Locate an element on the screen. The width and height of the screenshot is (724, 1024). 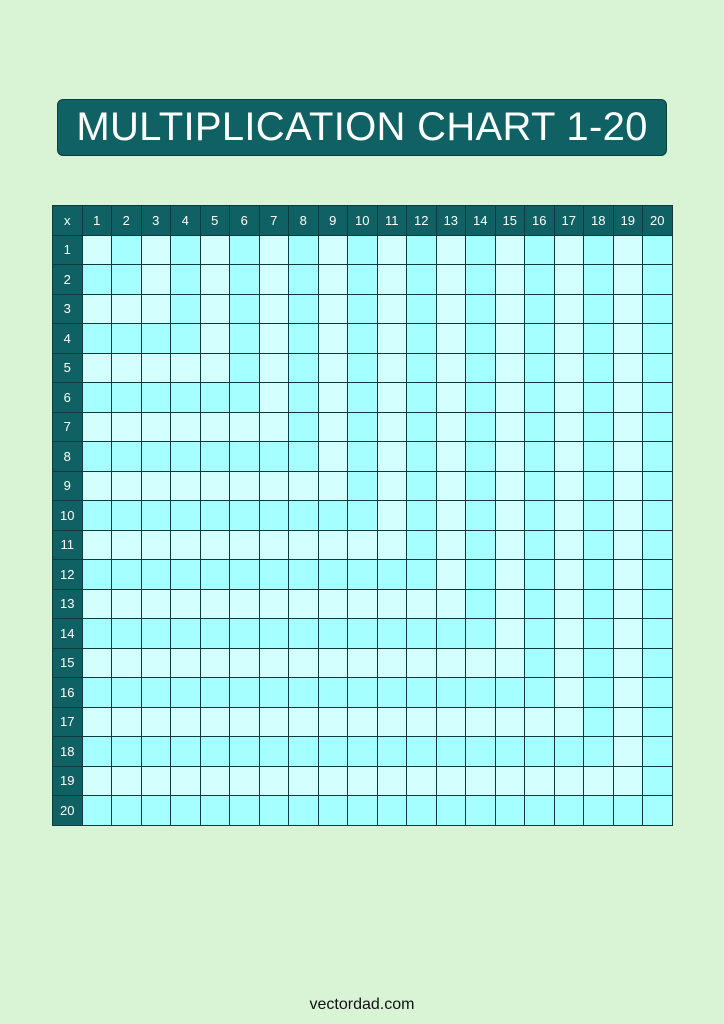
grid-row: 11 is located at coordinates (362, 544).